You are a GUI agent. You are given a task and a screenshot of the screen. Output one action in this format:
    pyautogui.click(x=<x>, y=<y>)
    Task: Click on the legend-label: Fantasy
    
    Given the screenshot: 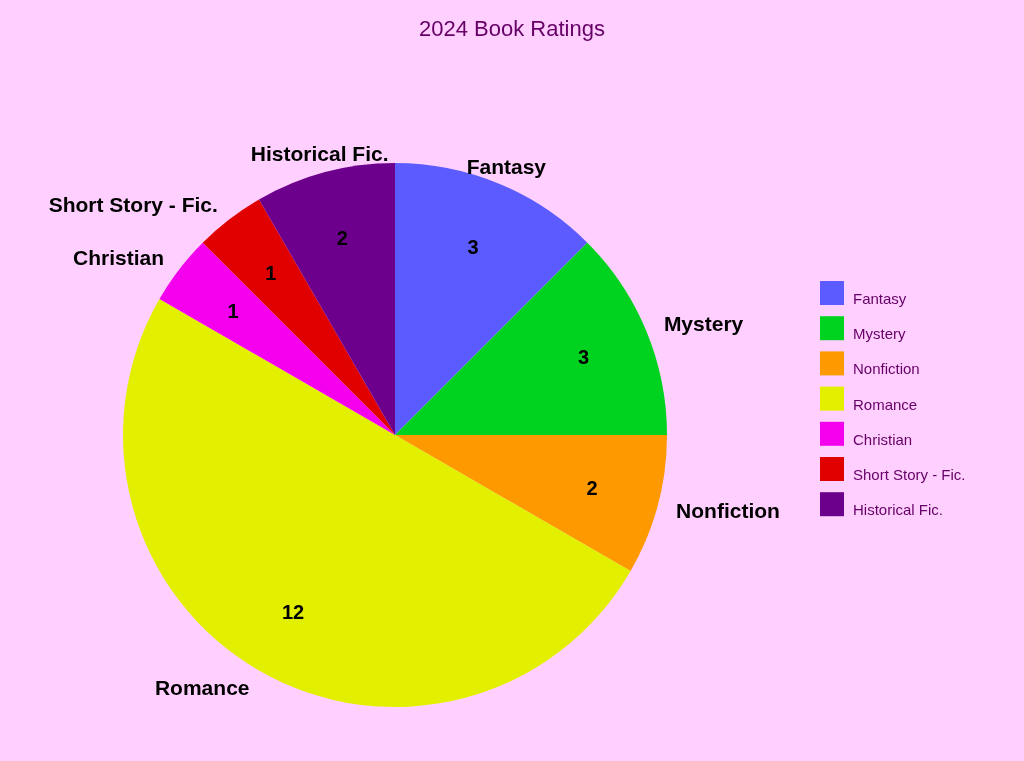 What is the action you would take?
    pyautogui.click(x=880, y=298)
    